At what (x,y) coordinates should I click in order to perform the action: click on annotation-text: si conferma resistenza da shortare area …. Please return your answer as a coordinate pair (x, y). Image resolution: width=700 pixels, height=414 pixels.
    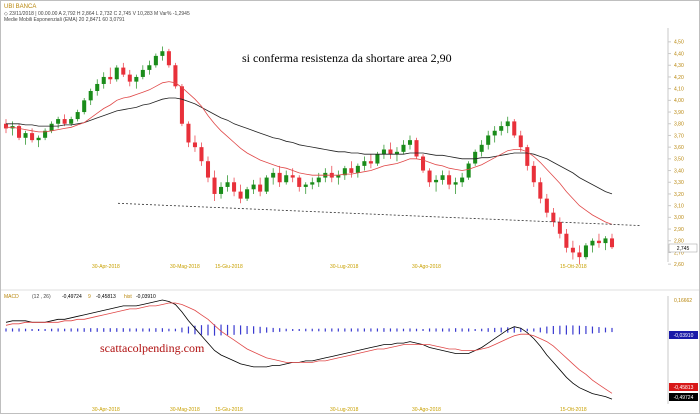
    Looking at the image, I should click on (347, 58).